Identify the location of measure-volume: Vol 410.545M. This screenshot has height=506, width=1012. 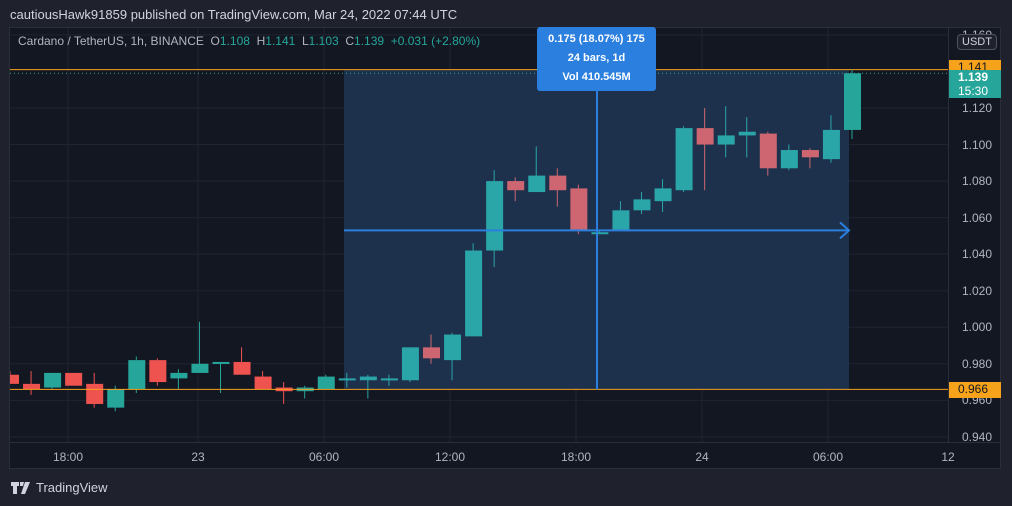
(596, 77).